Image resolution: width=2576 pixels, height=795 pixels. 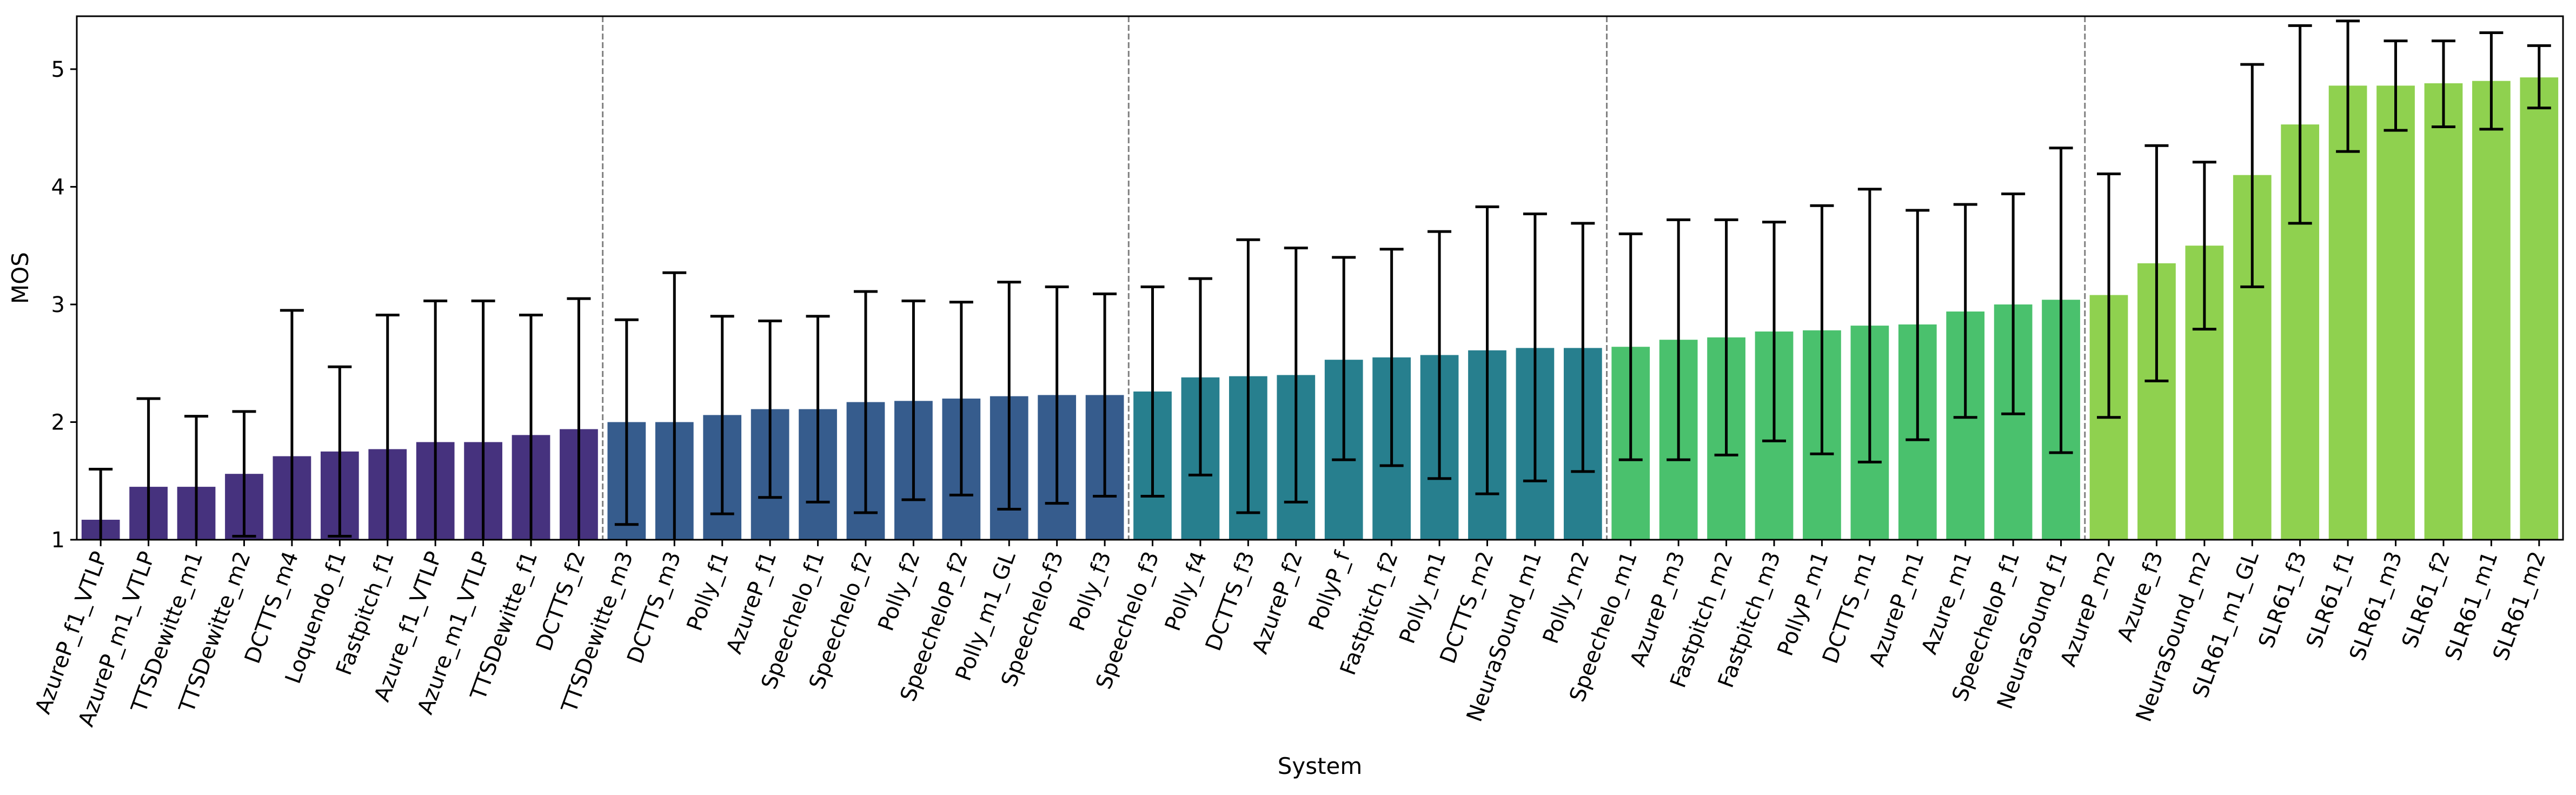 I want to click on y-tick-label: 4, so click(x=58, y=188).